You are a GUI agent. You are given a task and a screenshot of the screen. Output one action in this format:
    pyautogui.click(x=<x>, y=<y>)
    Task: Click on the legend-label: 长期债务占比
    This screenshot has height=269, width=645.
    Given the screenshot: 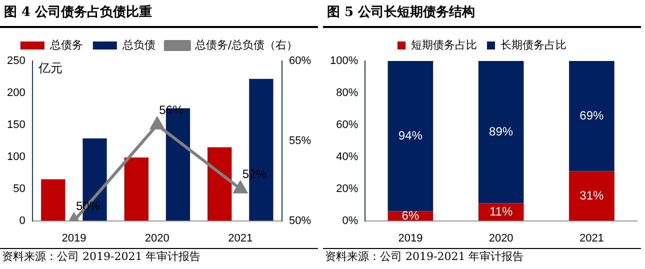 What is the action you would take?
    pyautogui.click(x=533, y=45)
    